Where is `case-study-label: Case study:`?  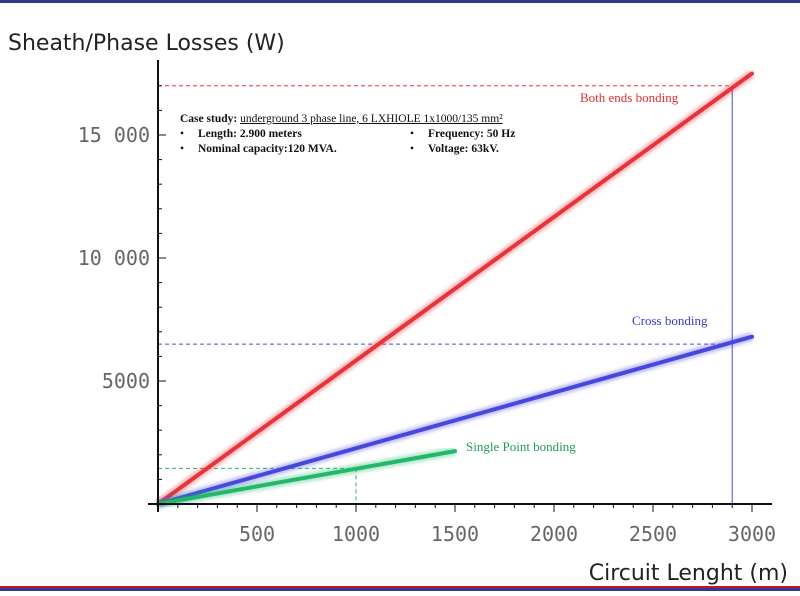
case-study-label: Case study: is located at coordinates (209, 119).